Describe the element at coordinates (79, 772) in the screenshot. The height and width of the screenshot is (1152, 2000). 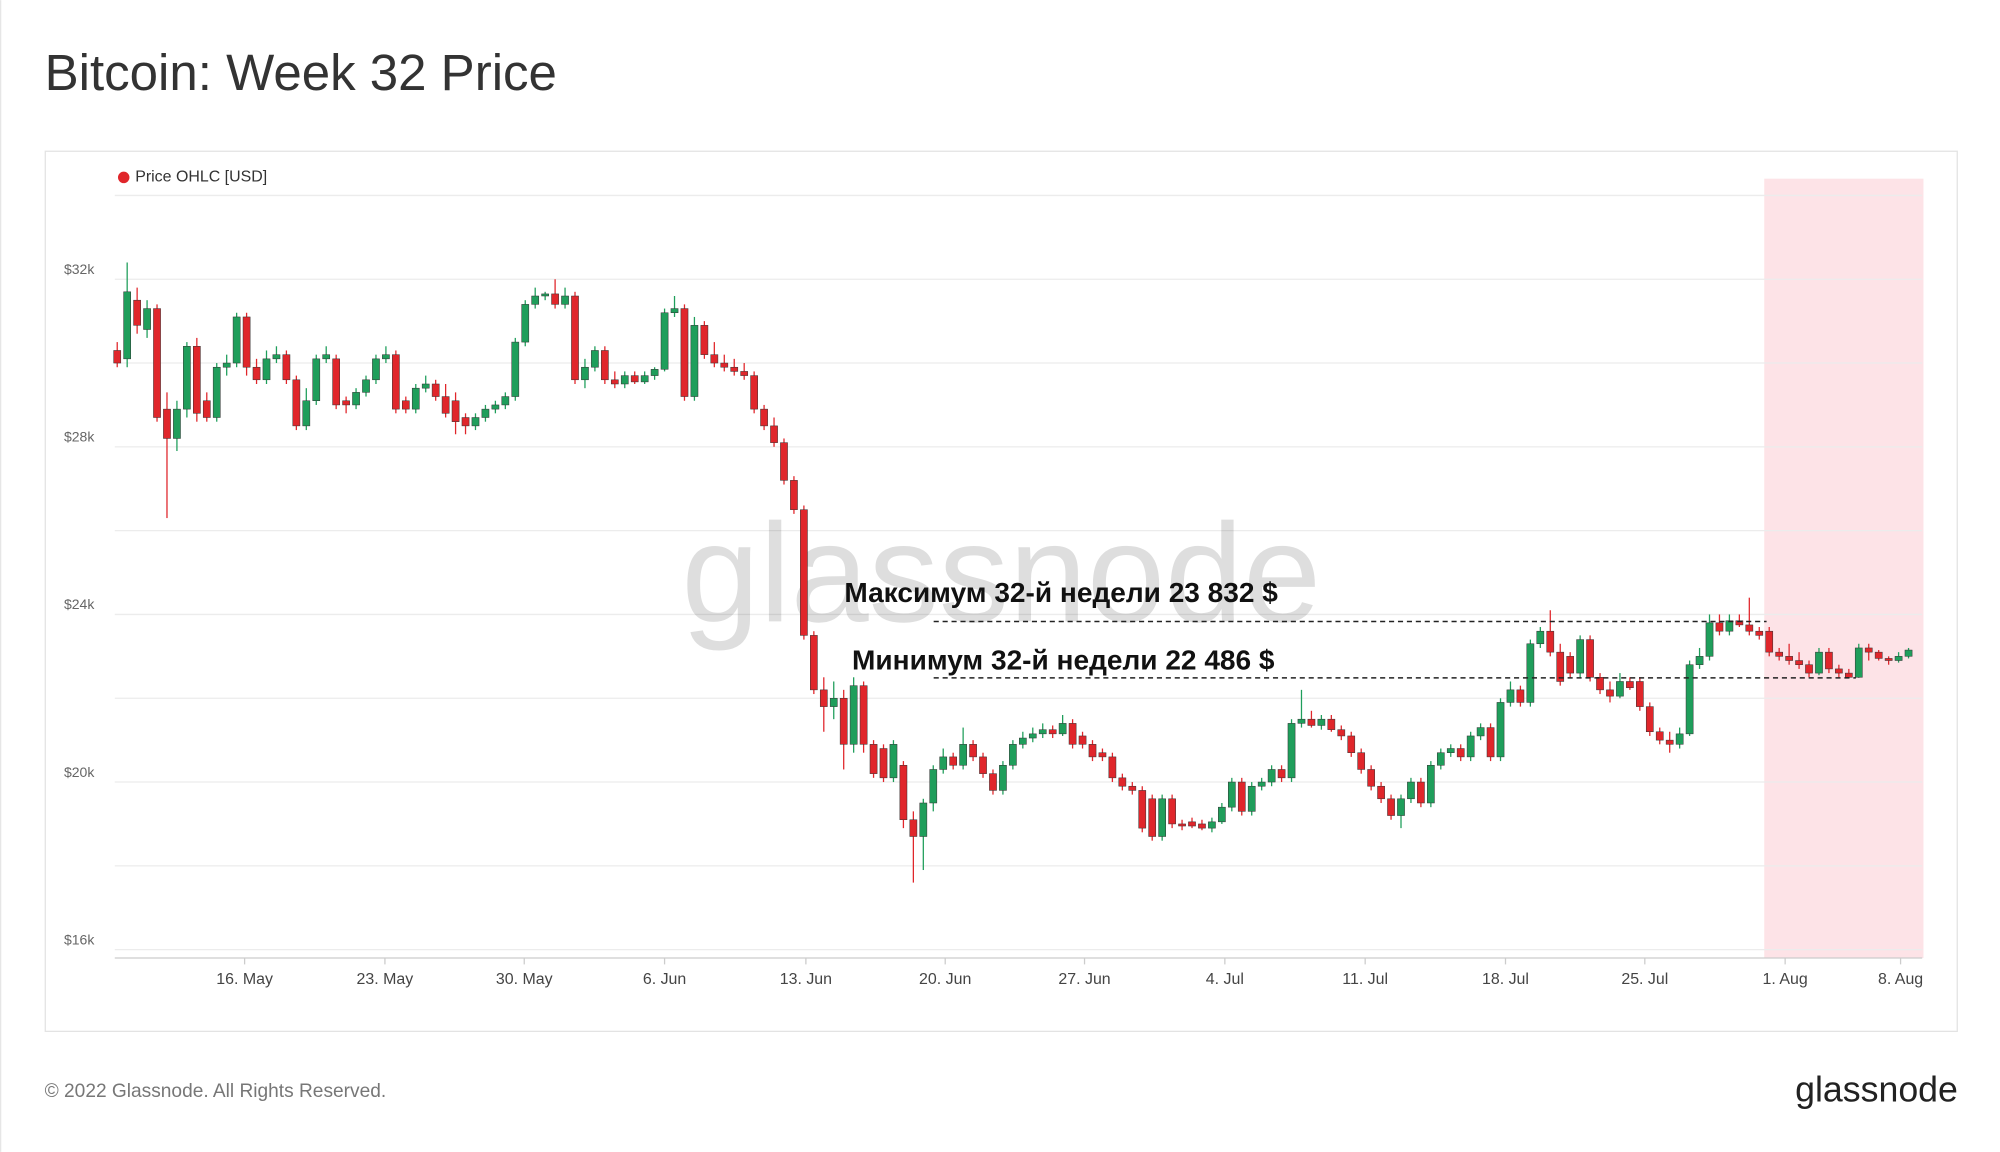
I see `y-tick-label: $20k` at that location.